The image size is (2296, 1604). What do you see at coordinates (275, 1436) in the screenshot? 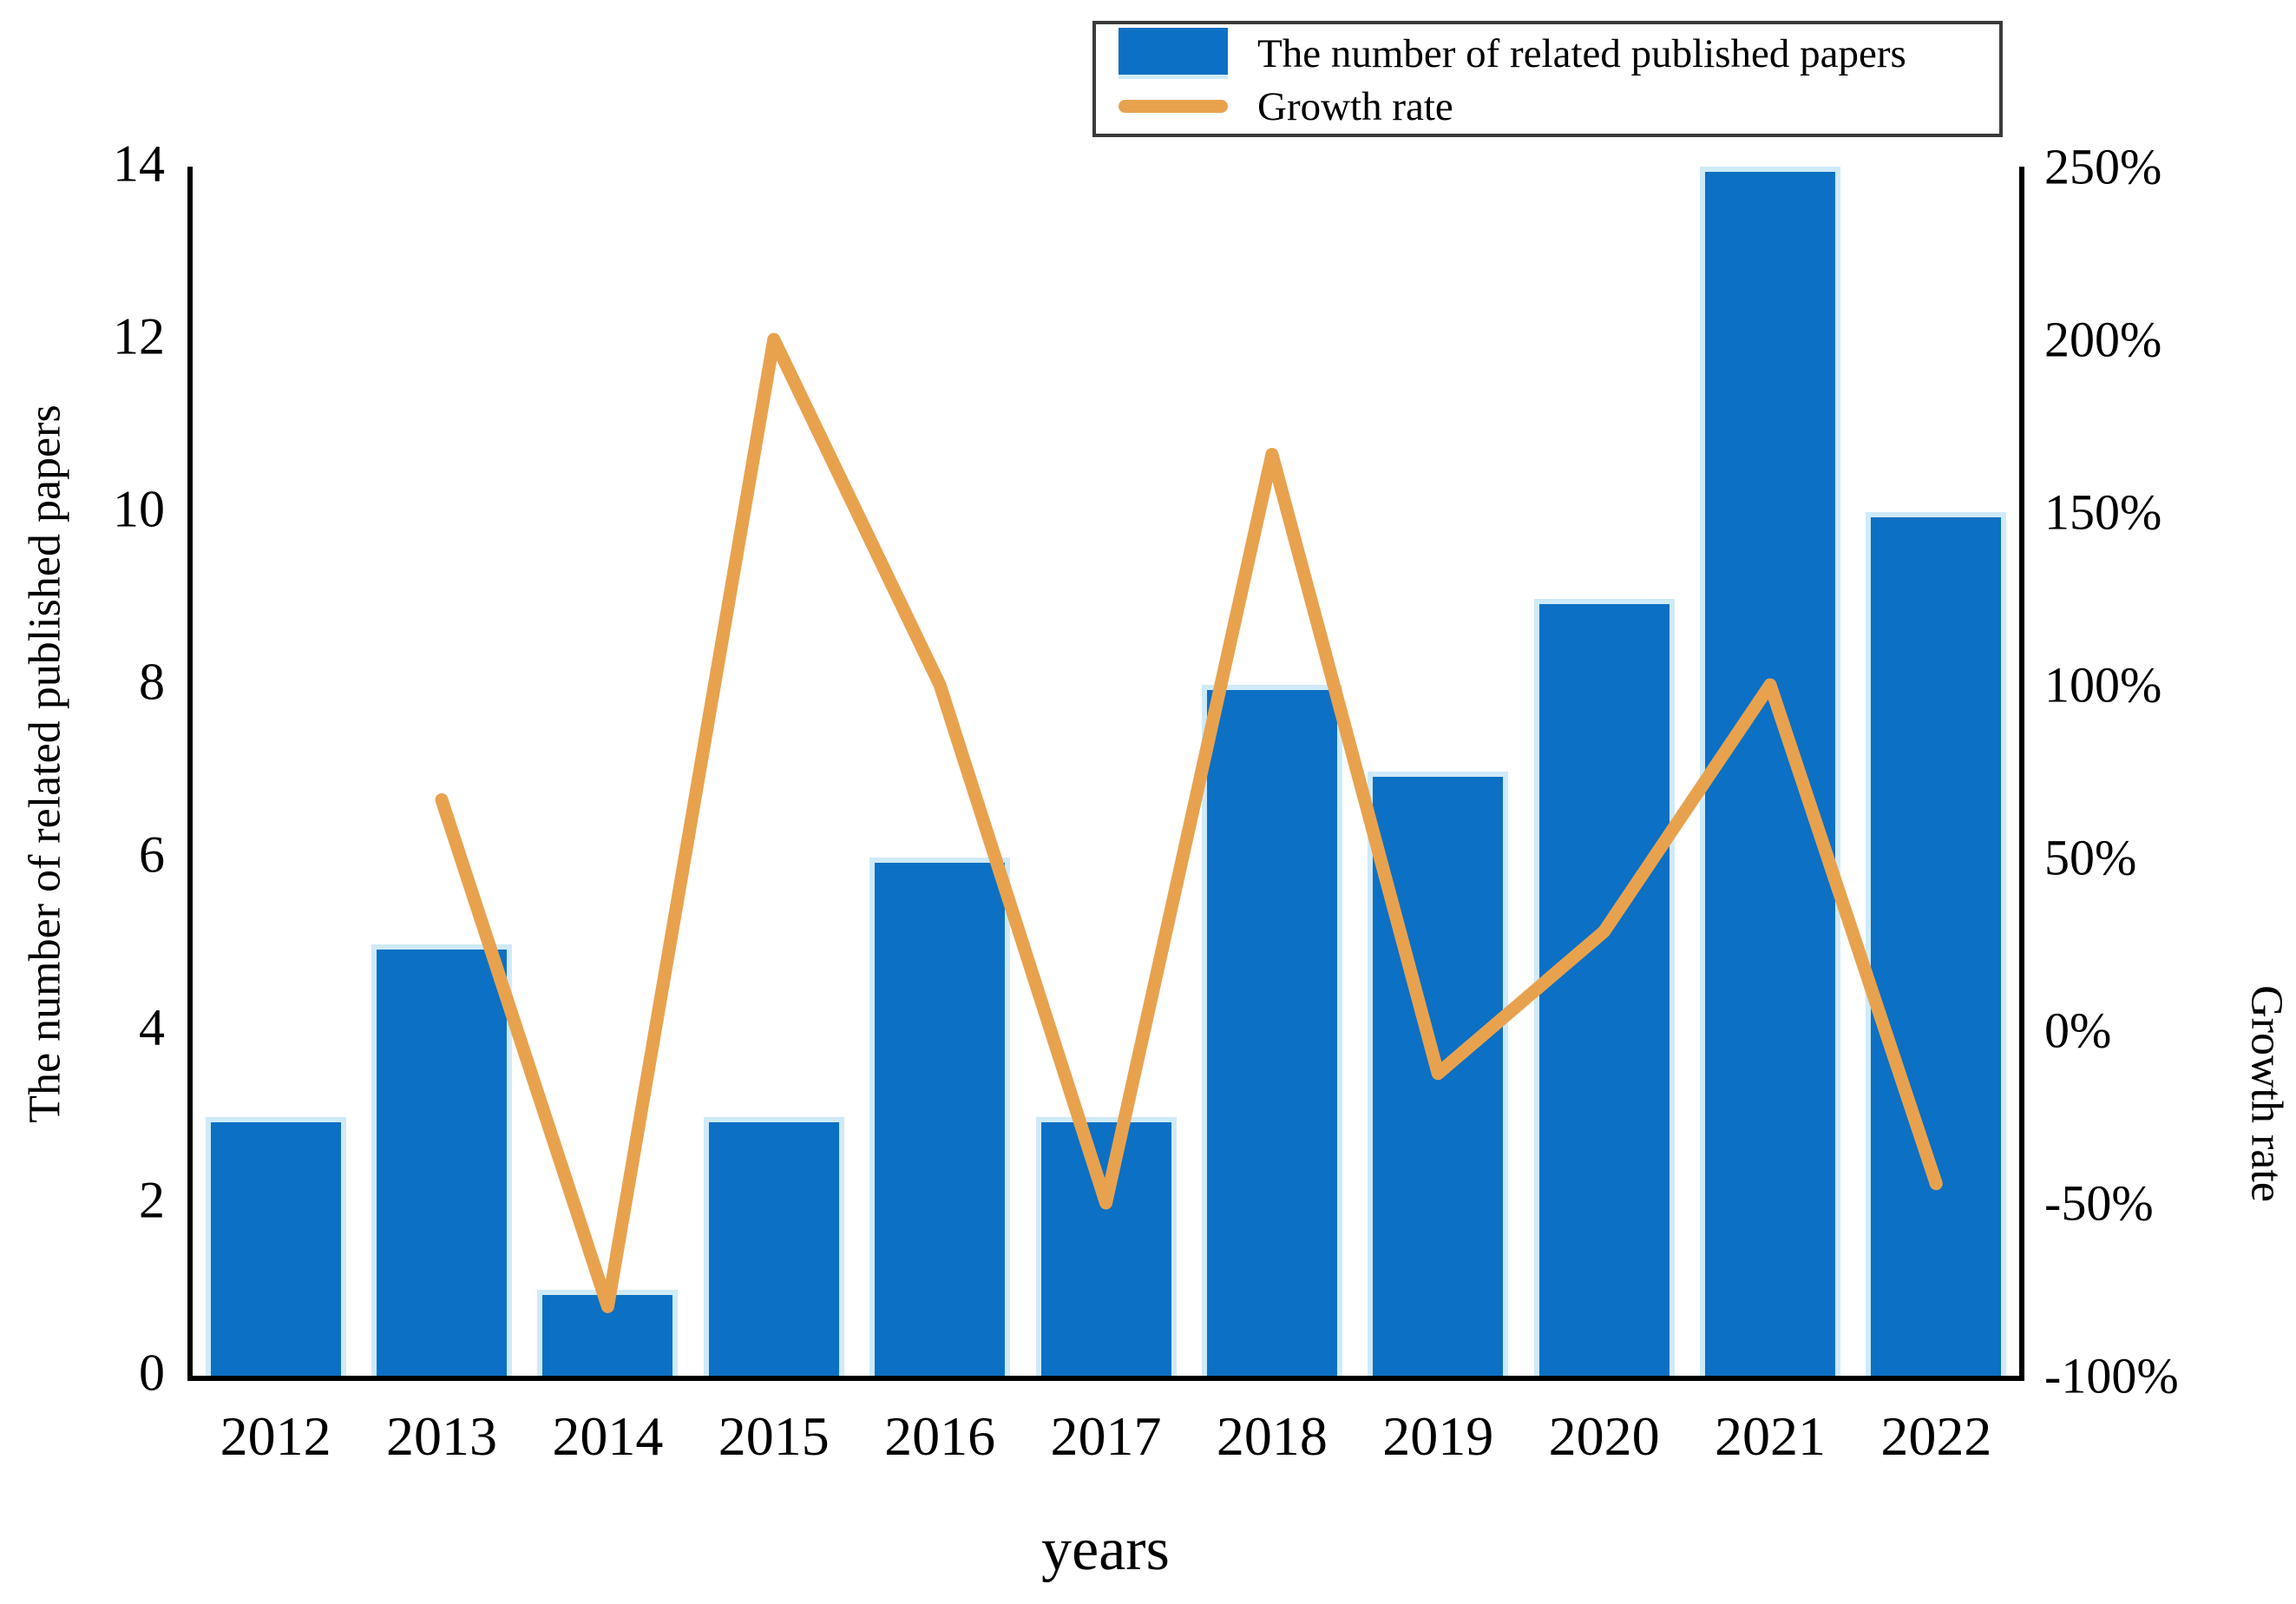
I see `x-axis-tick-2012: 2012` at bounding box center [275, 1436].